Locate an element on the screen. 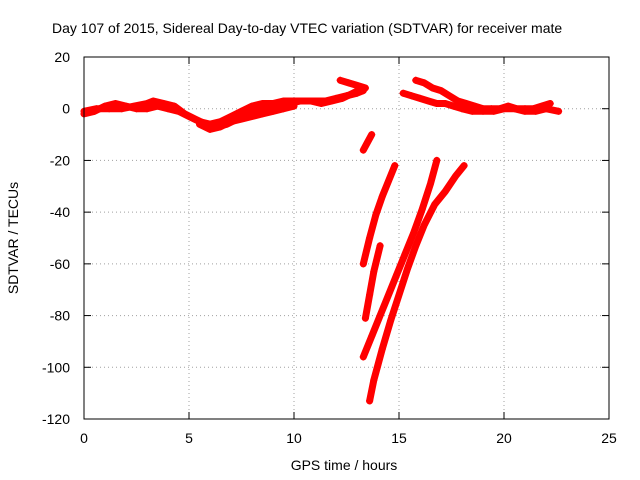 The height and width of the screenshot is (480, 640). series-track-i is located at coordinates (417, 283).